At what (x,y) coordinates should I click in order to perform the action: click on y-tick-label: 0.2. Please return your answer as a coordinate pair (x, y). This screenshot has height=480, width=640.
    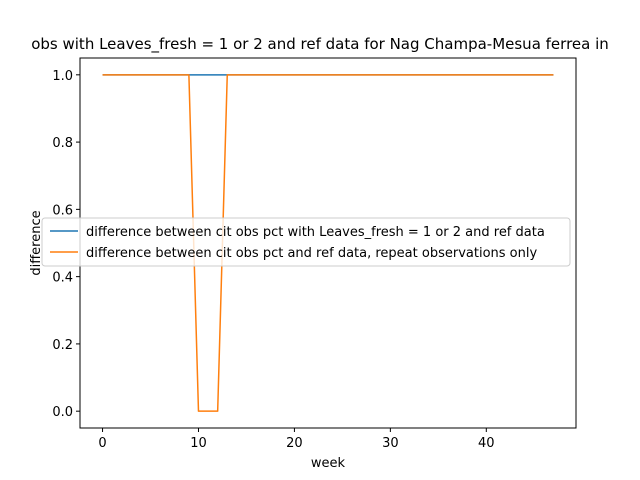
    Looking at the image, I should click on (62, 345).